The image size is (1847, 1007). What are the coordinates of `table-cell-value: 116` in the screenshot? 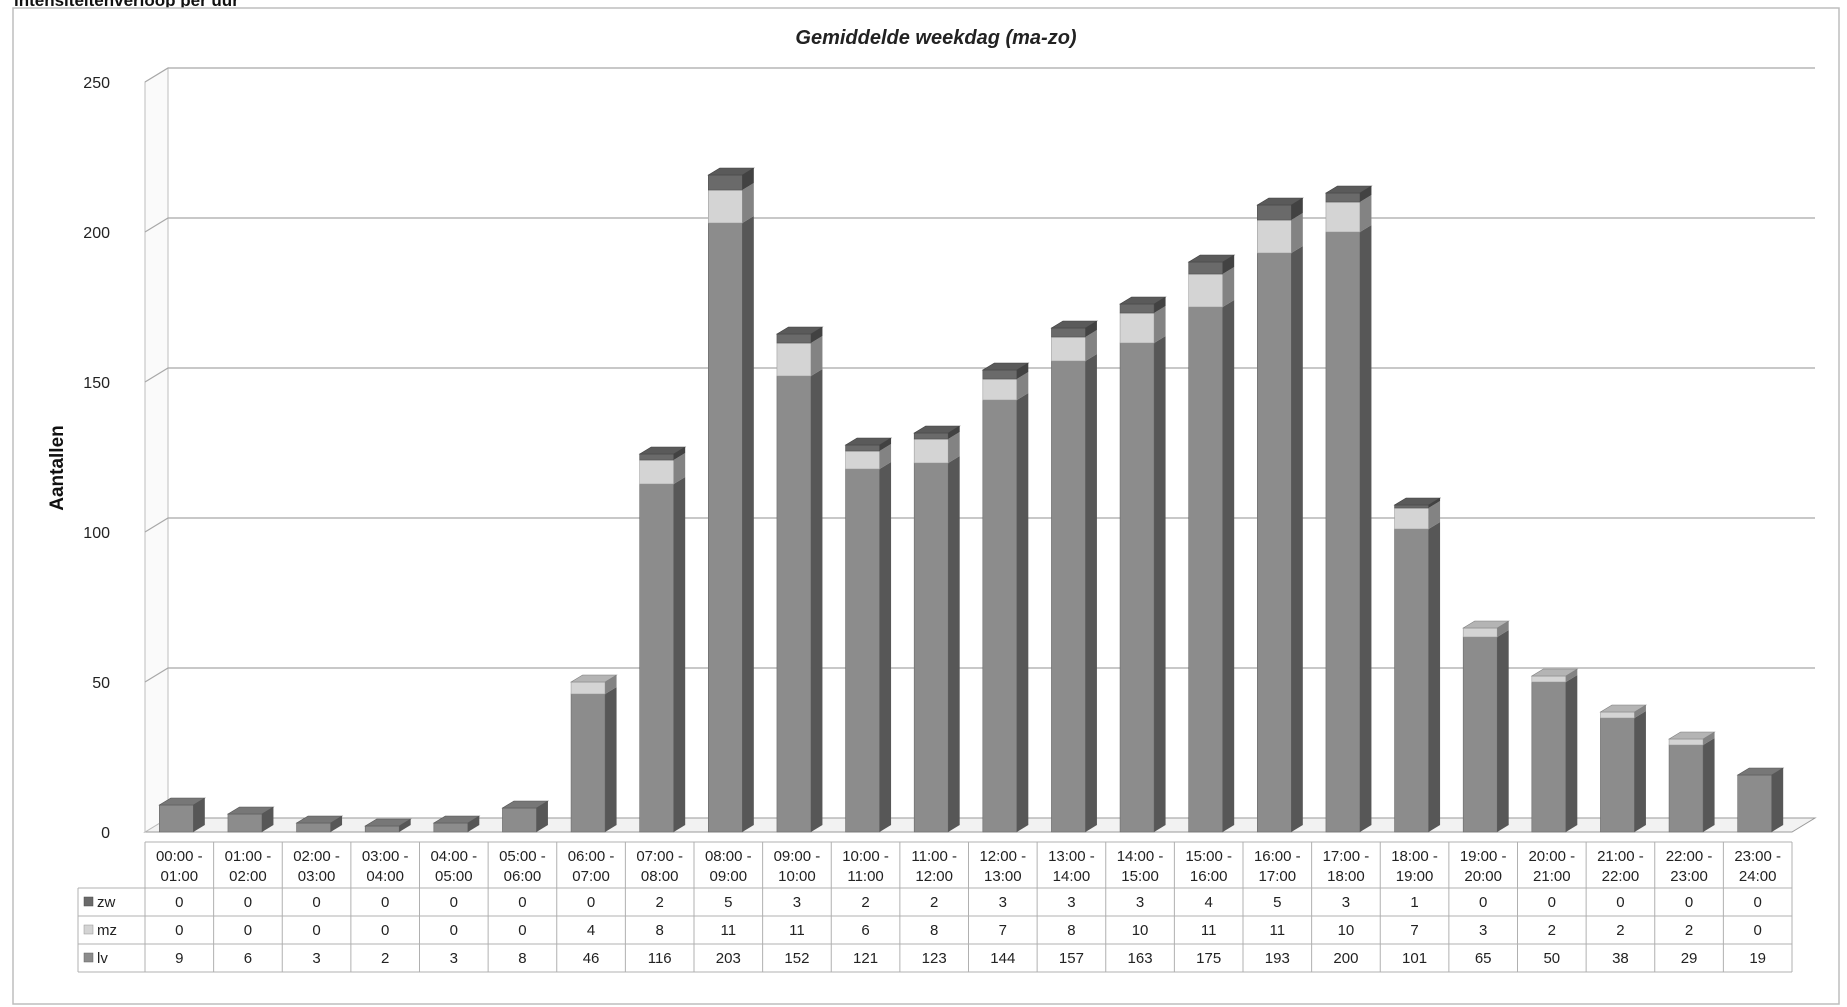 It's located at (660, 958).